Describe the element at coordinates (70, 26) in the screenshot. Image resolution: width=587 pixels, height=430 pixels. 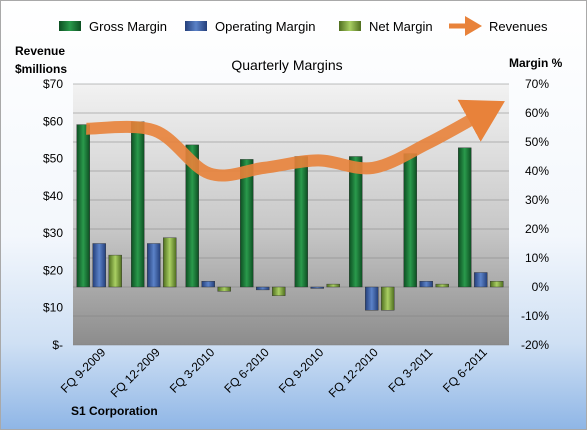
I see `legend-swatch-gross-margin` at that location.